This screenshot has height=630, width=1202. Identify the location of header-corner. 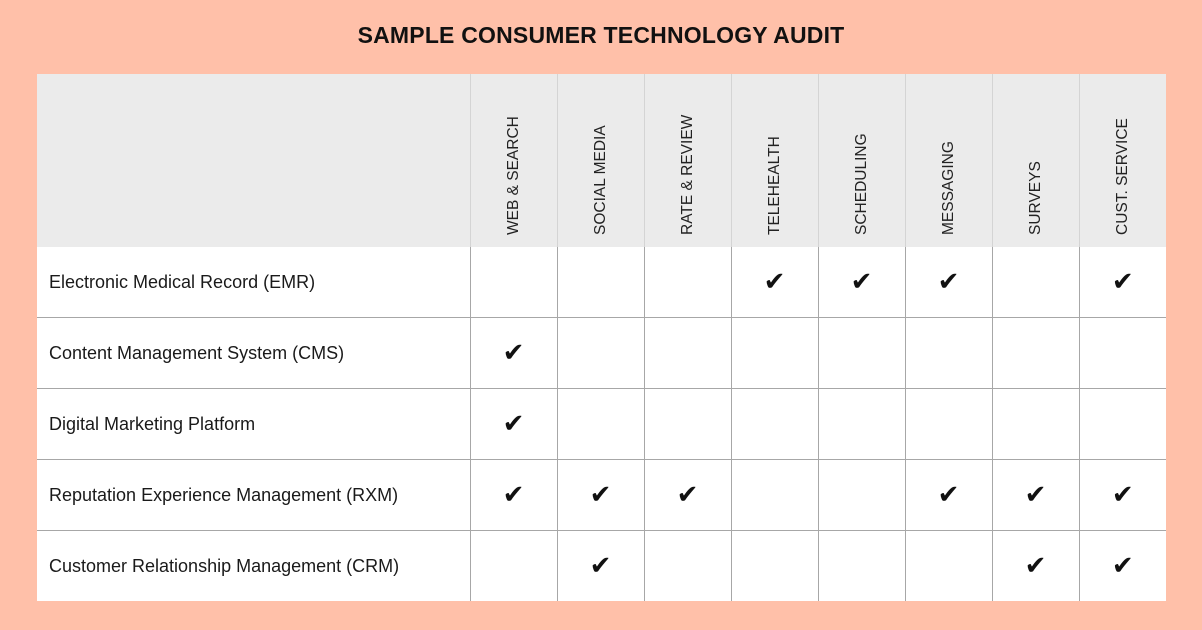
(253, 160).